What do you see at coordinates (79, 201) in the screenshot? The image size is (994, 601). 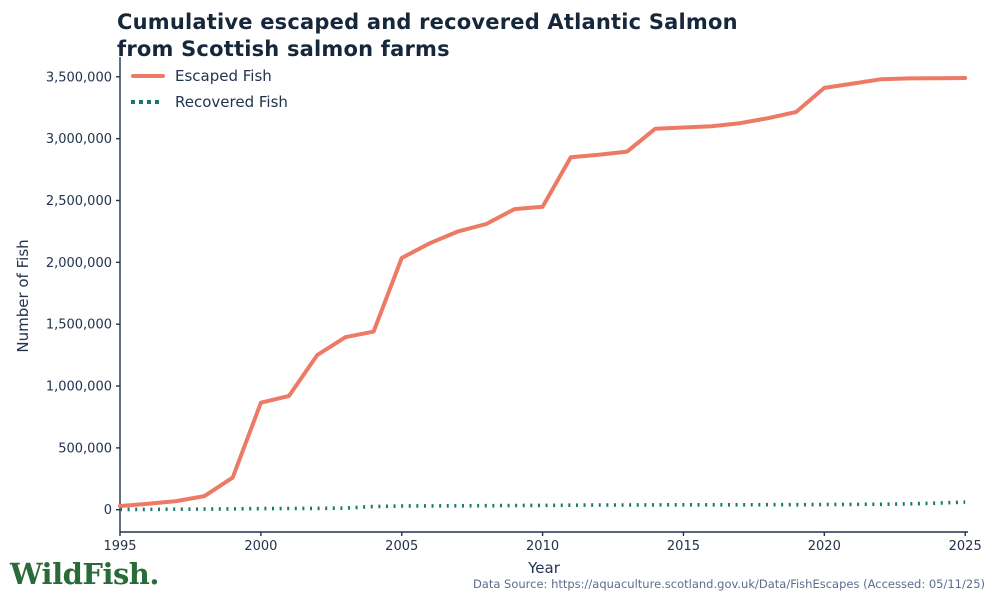 I see `y-tick-label: 2,500,000` at bounding box center [79, 201].